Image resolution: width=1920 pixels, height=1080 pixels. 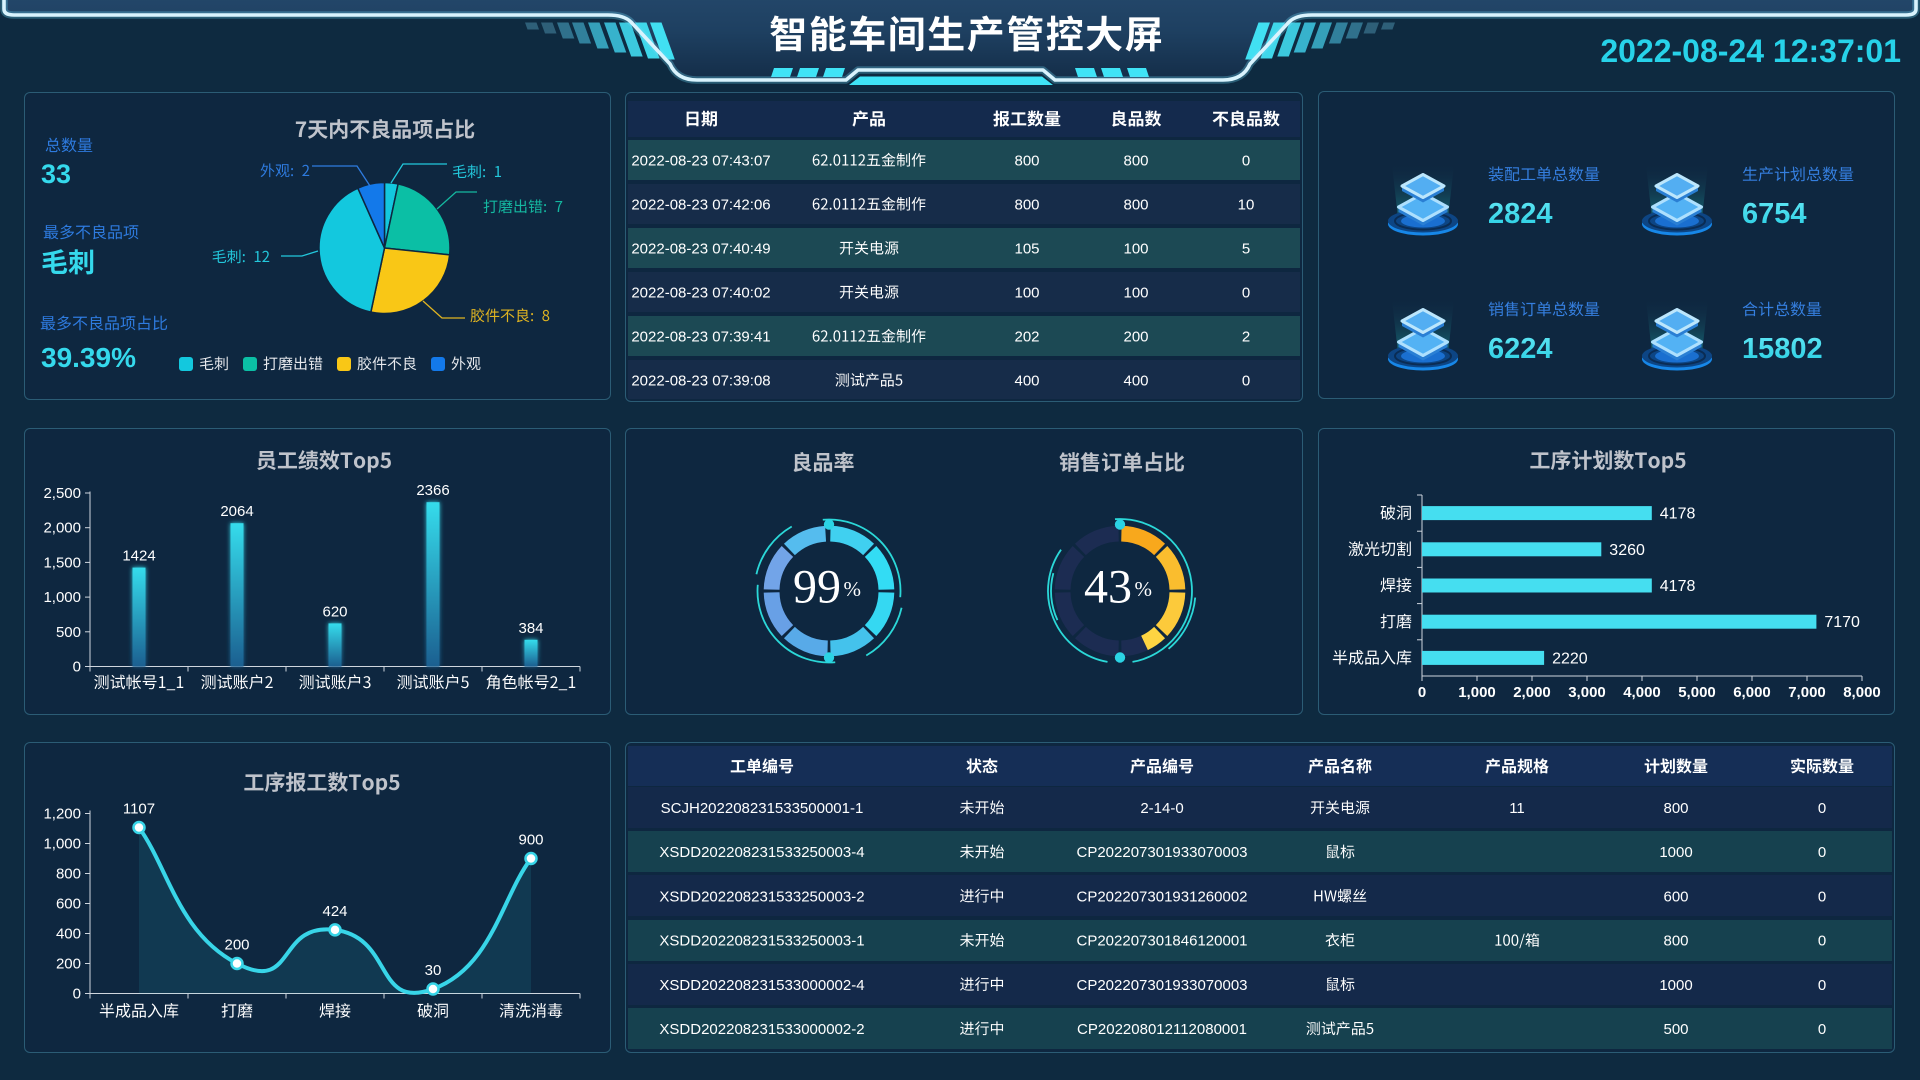 I want to click on svg-text: 2220, so click(x=1570, y=658).